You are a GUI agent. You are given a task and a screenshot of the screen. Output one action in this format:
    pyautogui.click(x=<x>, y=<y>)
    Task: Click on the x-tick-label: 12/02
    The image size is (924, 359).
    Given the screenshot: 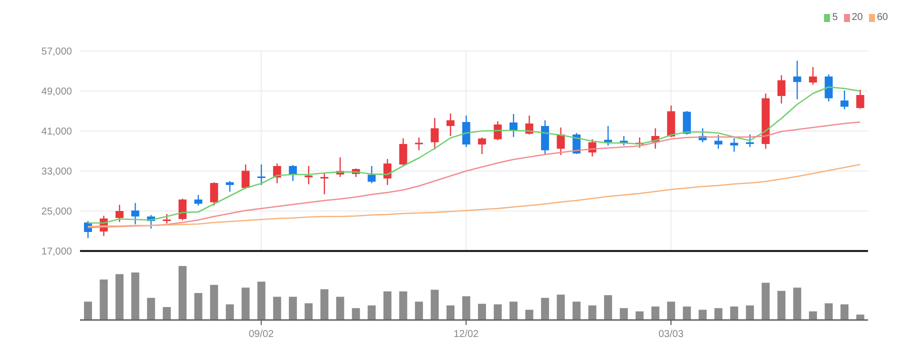 What is the action you would take?
    pyautogui.click(x=467, y=334)
    